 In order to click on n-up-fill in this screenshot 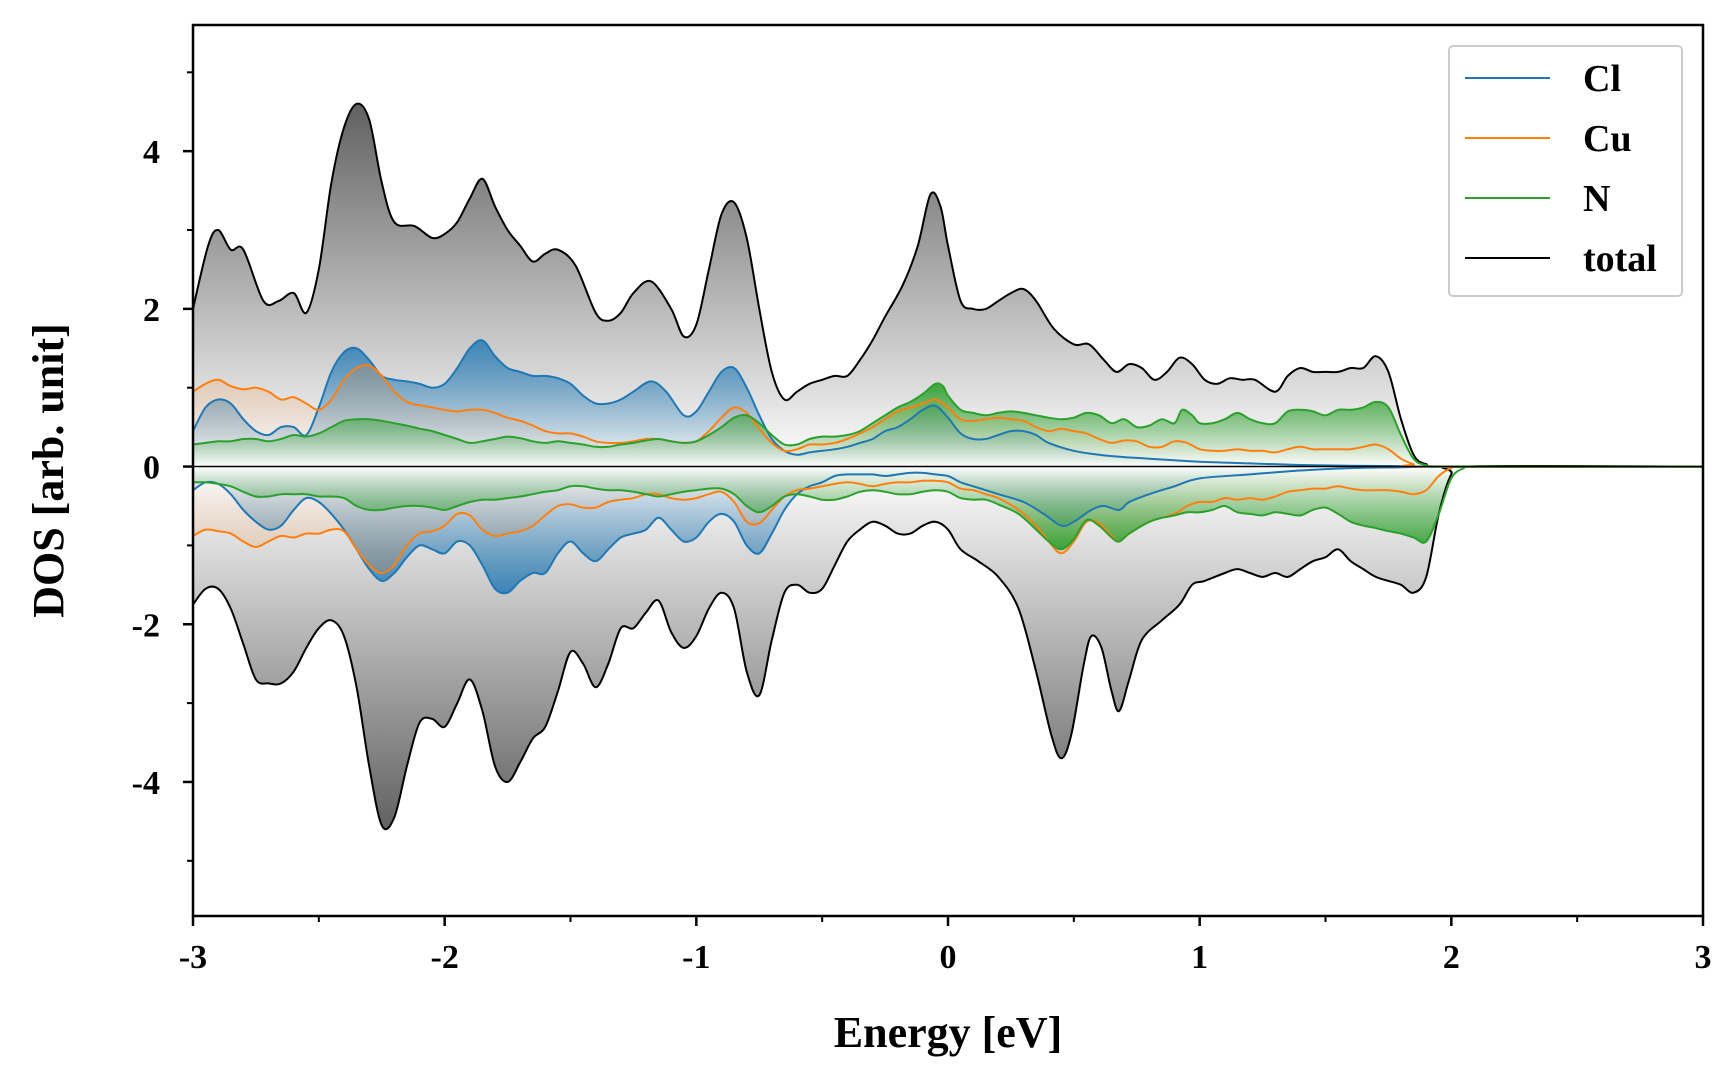, I will do `click(948, 425)`.